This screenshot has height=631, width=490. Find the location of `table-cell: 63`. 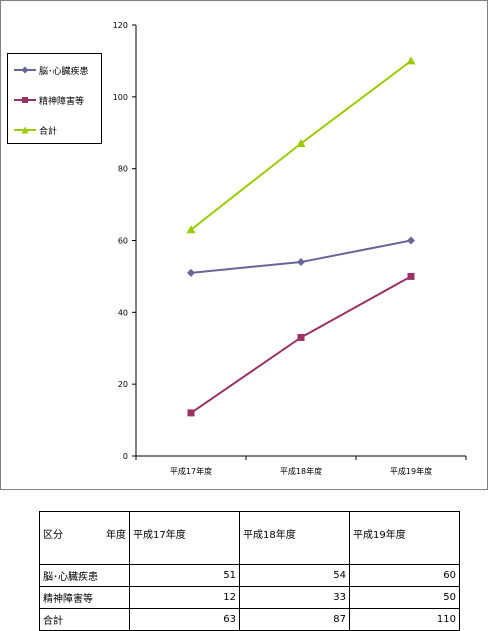

table-cell: 63 is located at coordinates (184, 619).